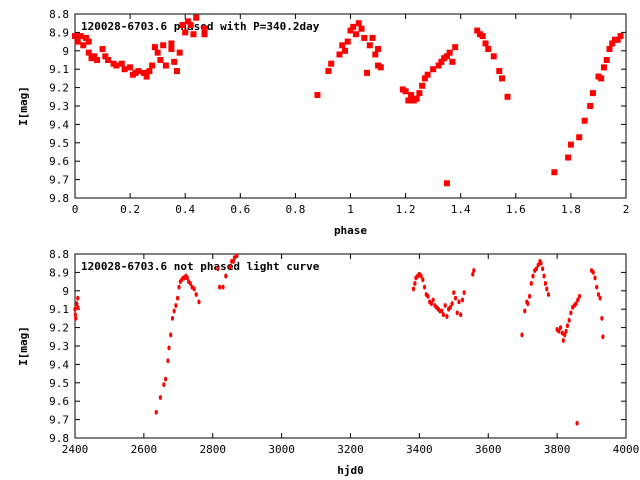 The image size is (640, 480). I want to click on y-tick-label: 8.8, so click(59, 14).